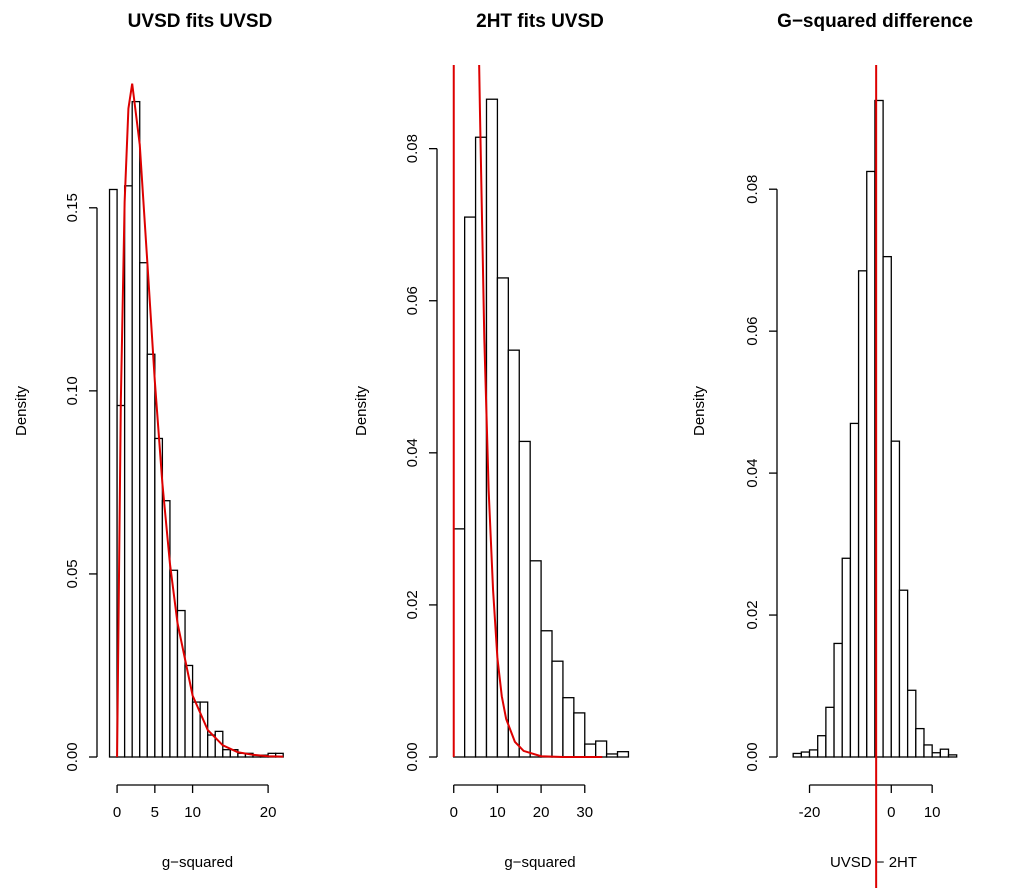 Image resolution: width=1018 pixels, height=888 pixels. What do you see at coordinates (584, 812) in the screenshot?
I see `x-tick-label: 30` at bounding box center [584, 812].